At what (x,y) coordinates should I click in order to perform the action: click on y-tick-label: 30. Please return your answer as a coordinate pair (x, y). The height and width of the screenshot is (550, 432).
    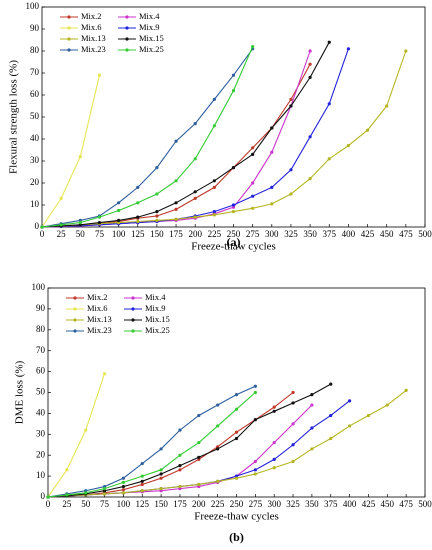
    Looking at the image, I should click on (35, 160).